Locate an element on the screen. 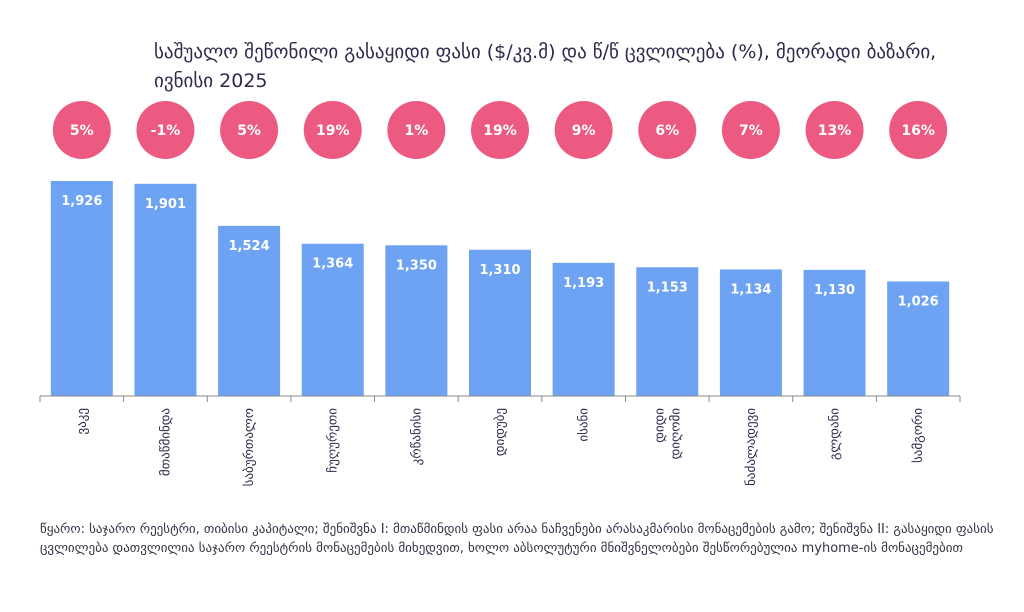  category-label: გლდანი is located at coordinates (835, 434).